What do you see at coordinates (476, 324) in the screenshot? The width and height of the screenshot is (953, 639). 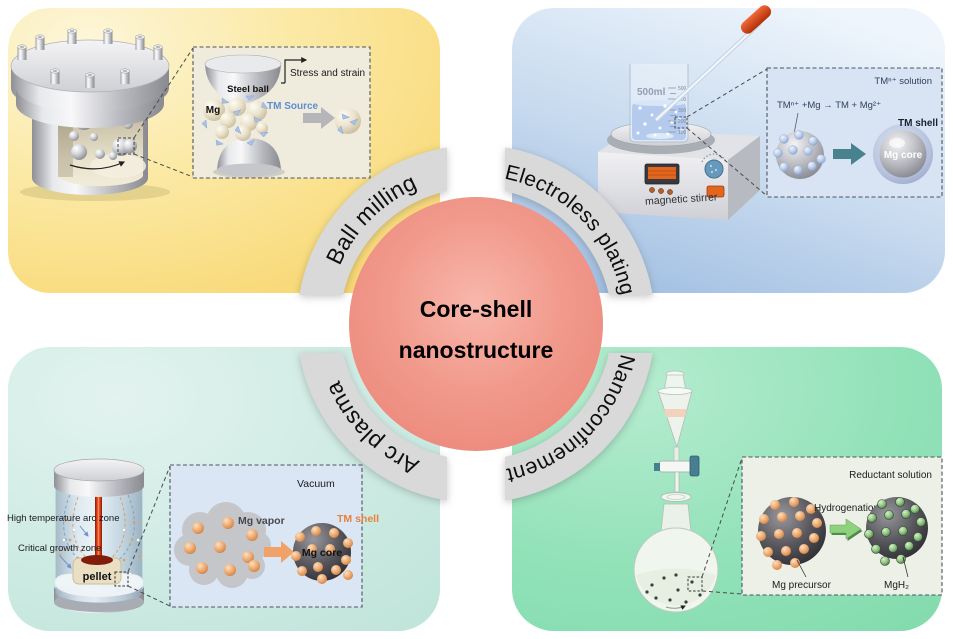 I see `center-circle` at bounding box center [476, 324].